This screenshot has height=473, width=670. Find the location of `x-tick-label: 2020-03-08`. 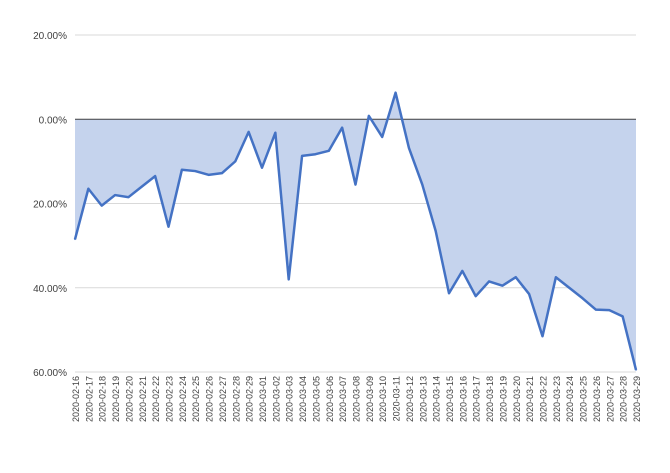

x-tick-label: 2020-03-08 is located at coordinates (357, 399).